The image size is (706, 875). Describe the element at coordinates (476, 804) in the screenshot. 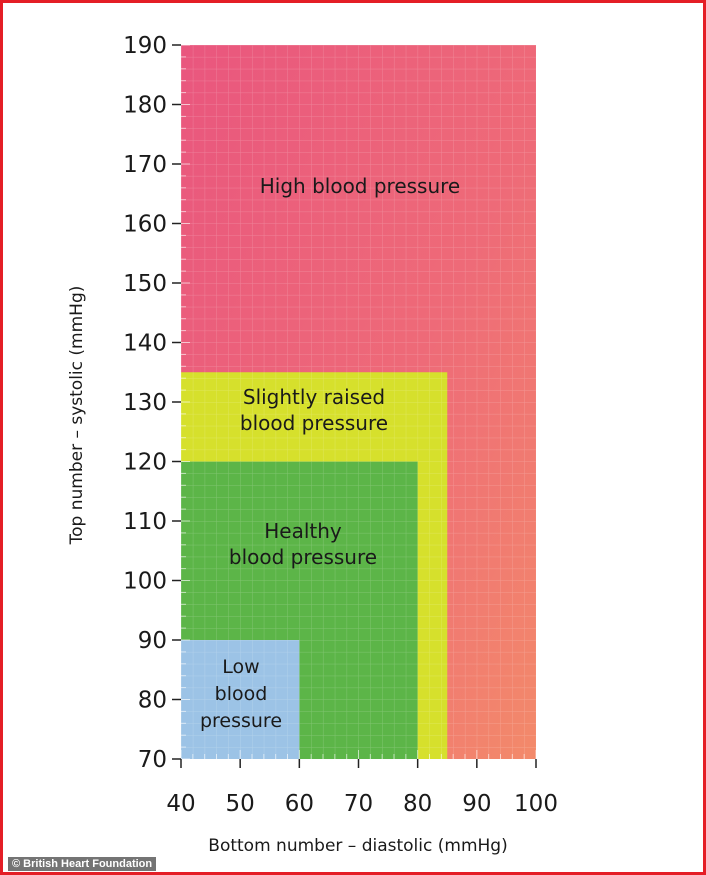

I see `x-tick-label: 90` at that location.